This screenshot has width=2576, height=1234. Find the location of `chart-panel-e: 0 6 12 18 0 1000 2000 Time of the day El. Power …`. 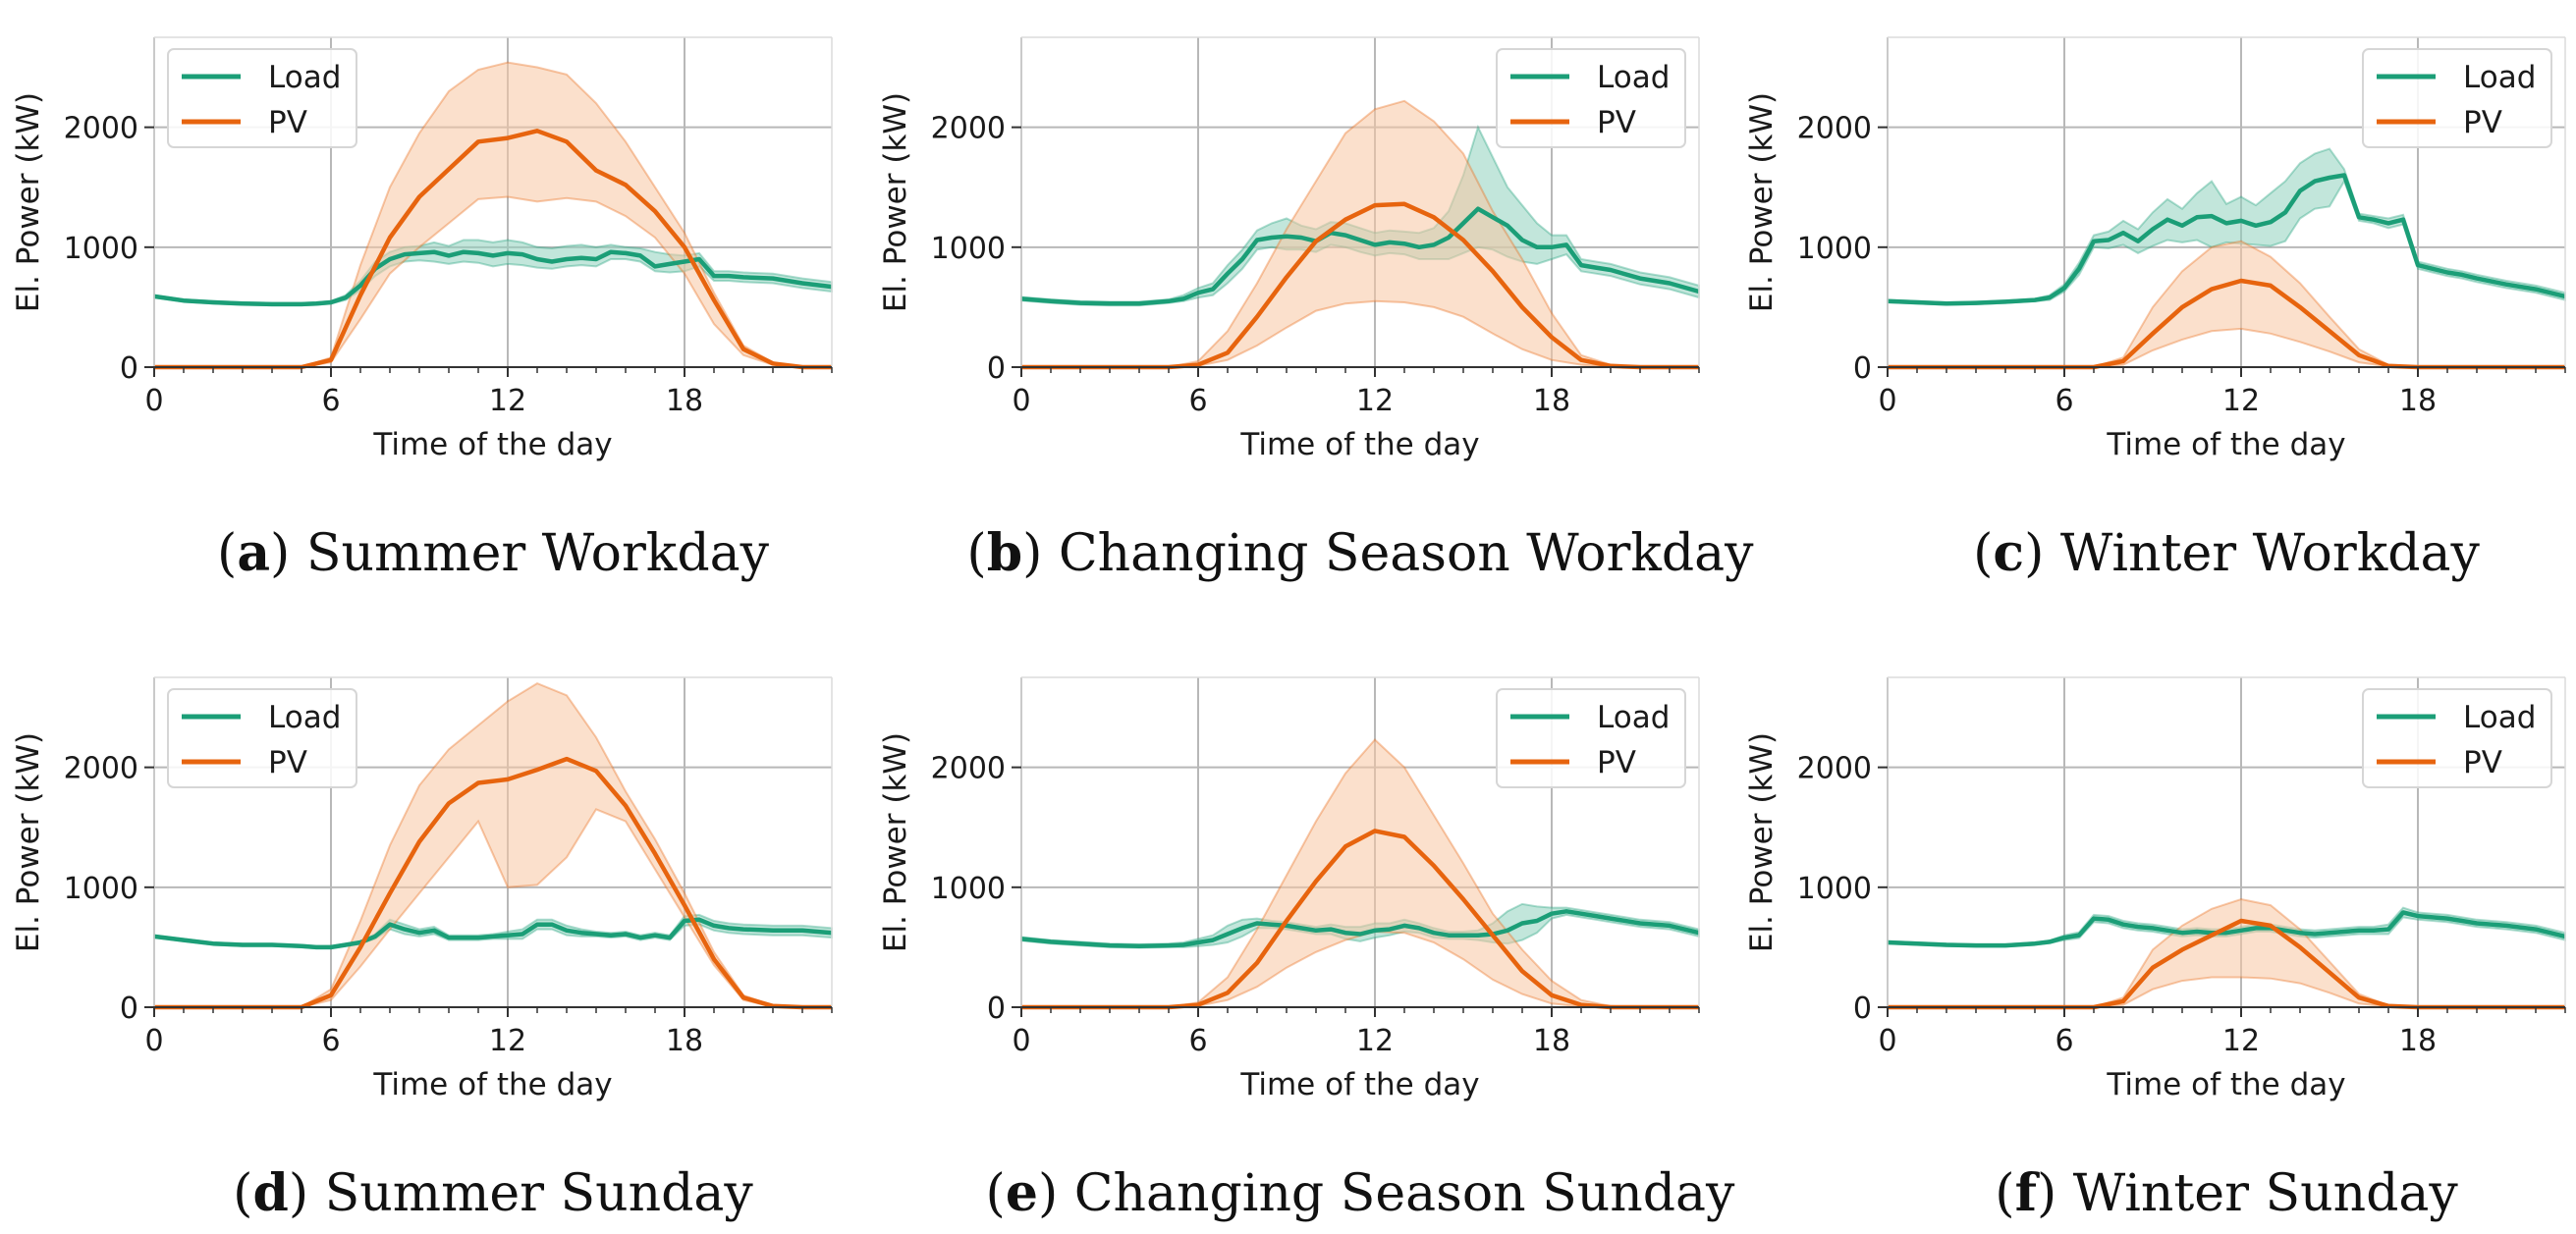

chart-panel-e: 0 6 12 18 0 1000 2000 Time of the day El. Power … is located at coordinates (1307, 950).